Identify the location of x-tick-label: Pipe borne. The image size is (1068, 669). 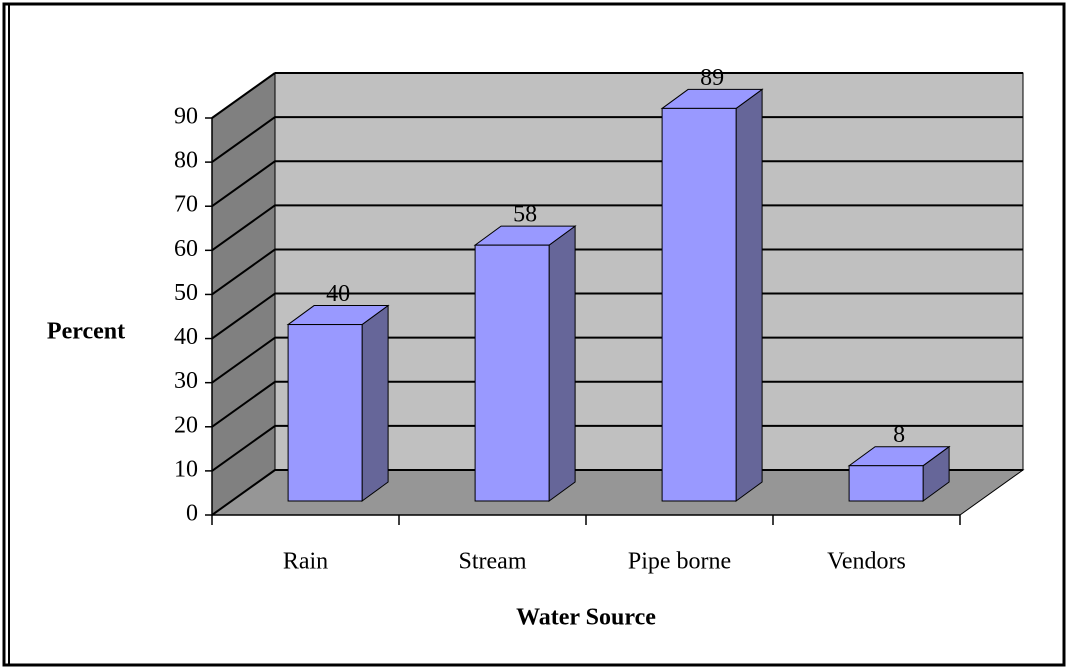
(679, 562).